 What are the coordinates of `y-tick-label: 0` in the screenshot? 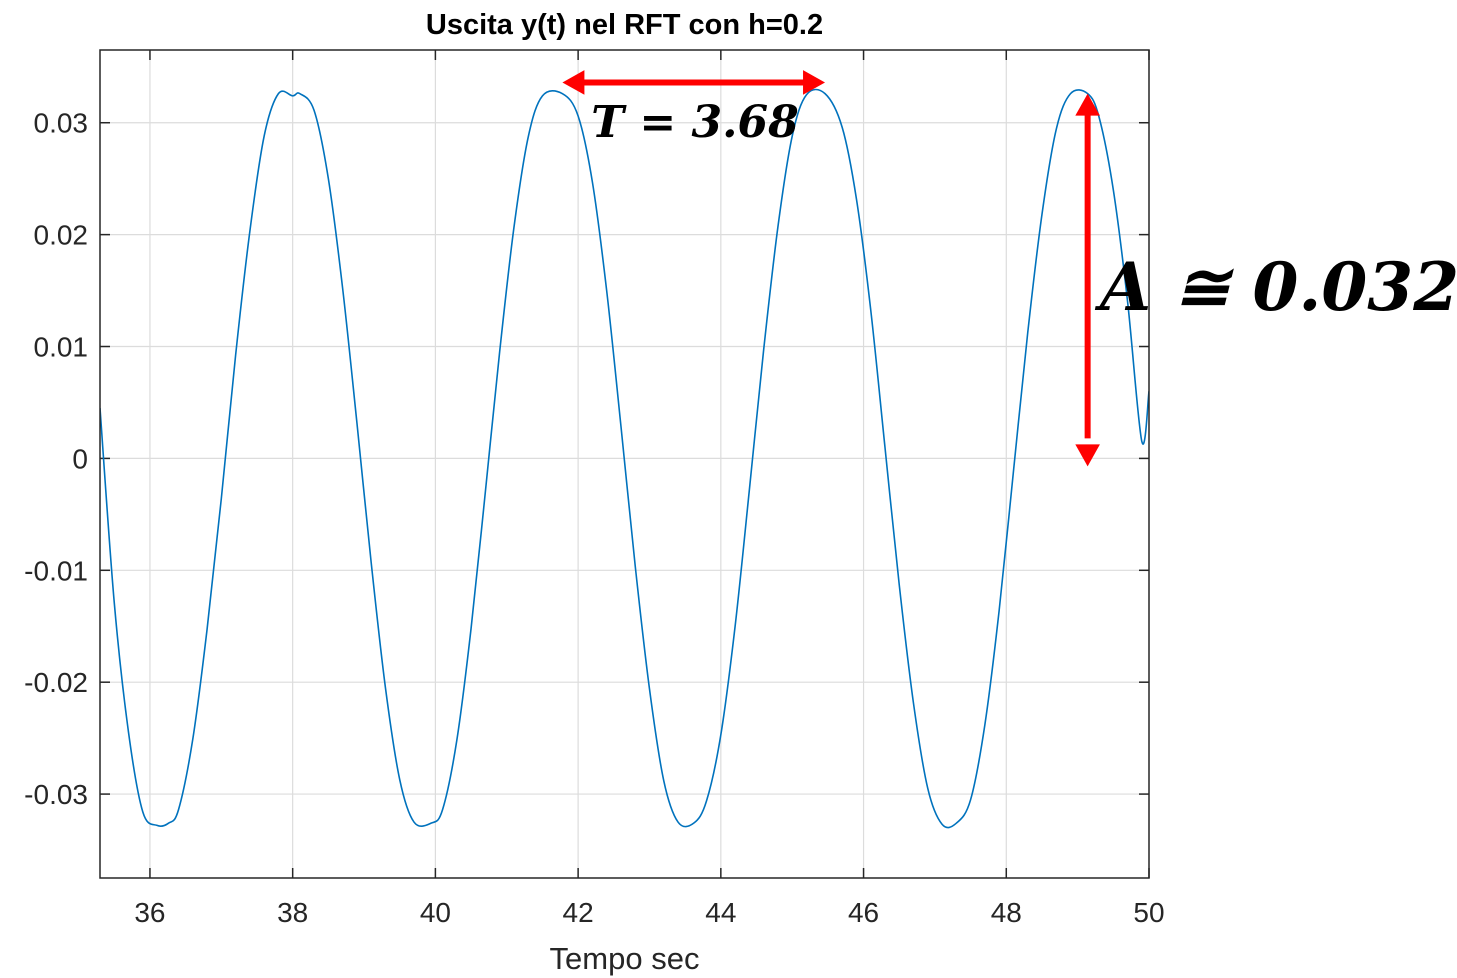 It's located at (80, 458).